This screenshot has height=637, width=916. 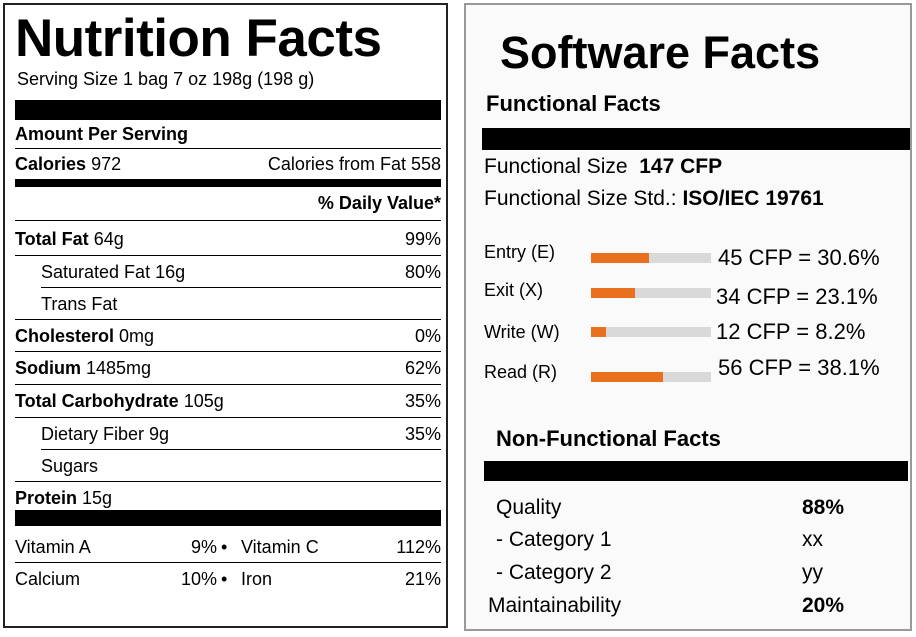 What do you see at coordinates (354, 164) in the screenshot?
I see `calories-from-fat: Calories from Fat 558` at bounding box center [354, 164].